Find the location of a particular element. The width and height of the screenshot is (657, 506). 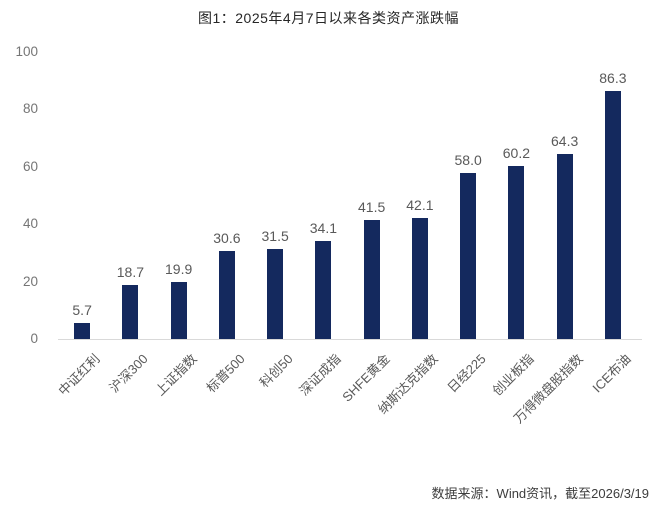

y-axis-tick-label: 100 is located at coordinates (26, 51).